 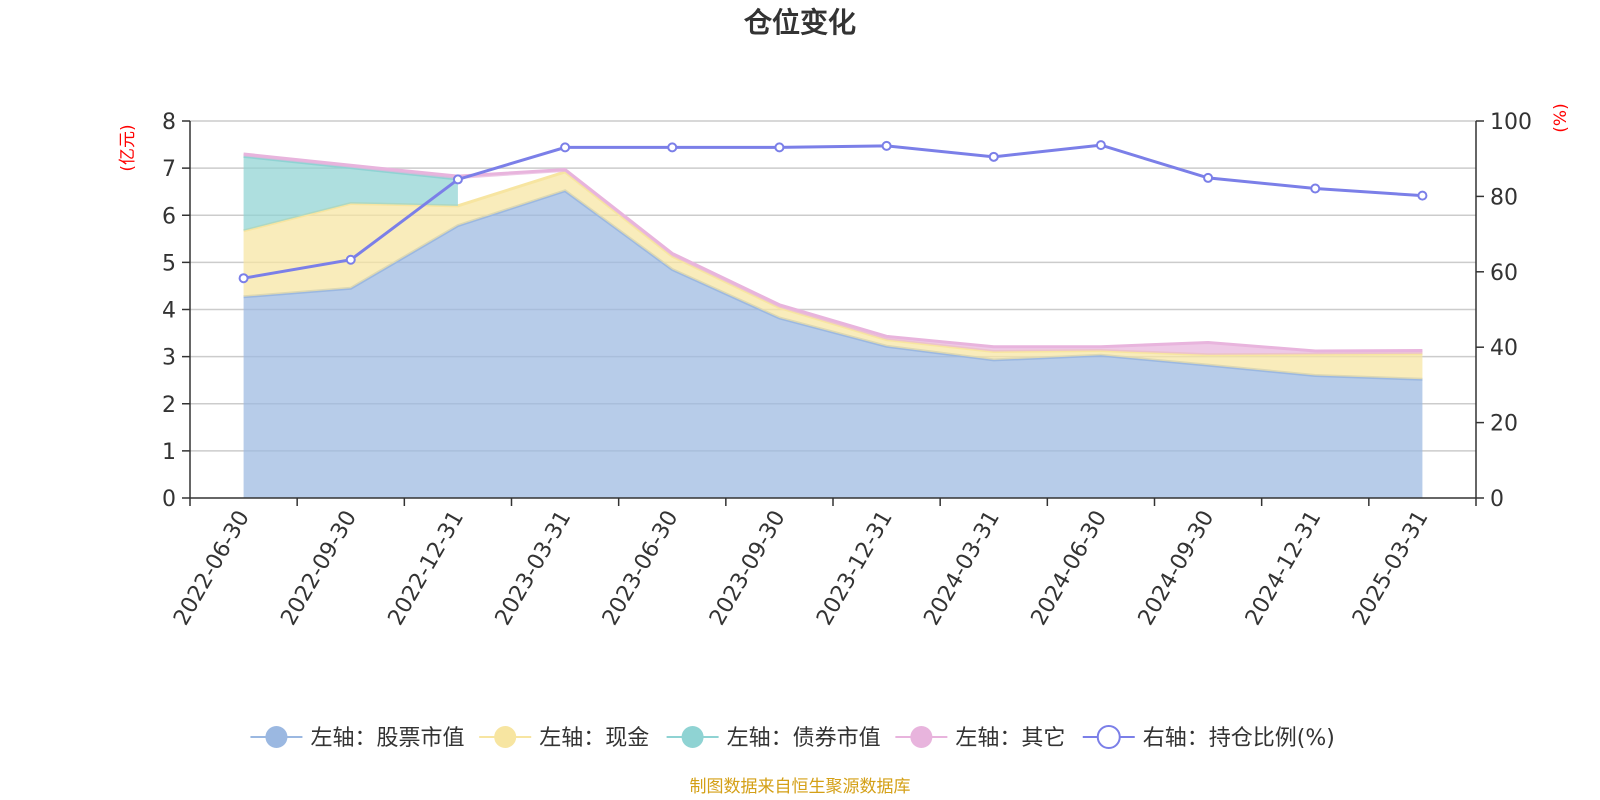 What do you see at coordinates (1504, 424) in the screenshot?
I see `right-tick-label: 20` at bounding box center [1504, 424].